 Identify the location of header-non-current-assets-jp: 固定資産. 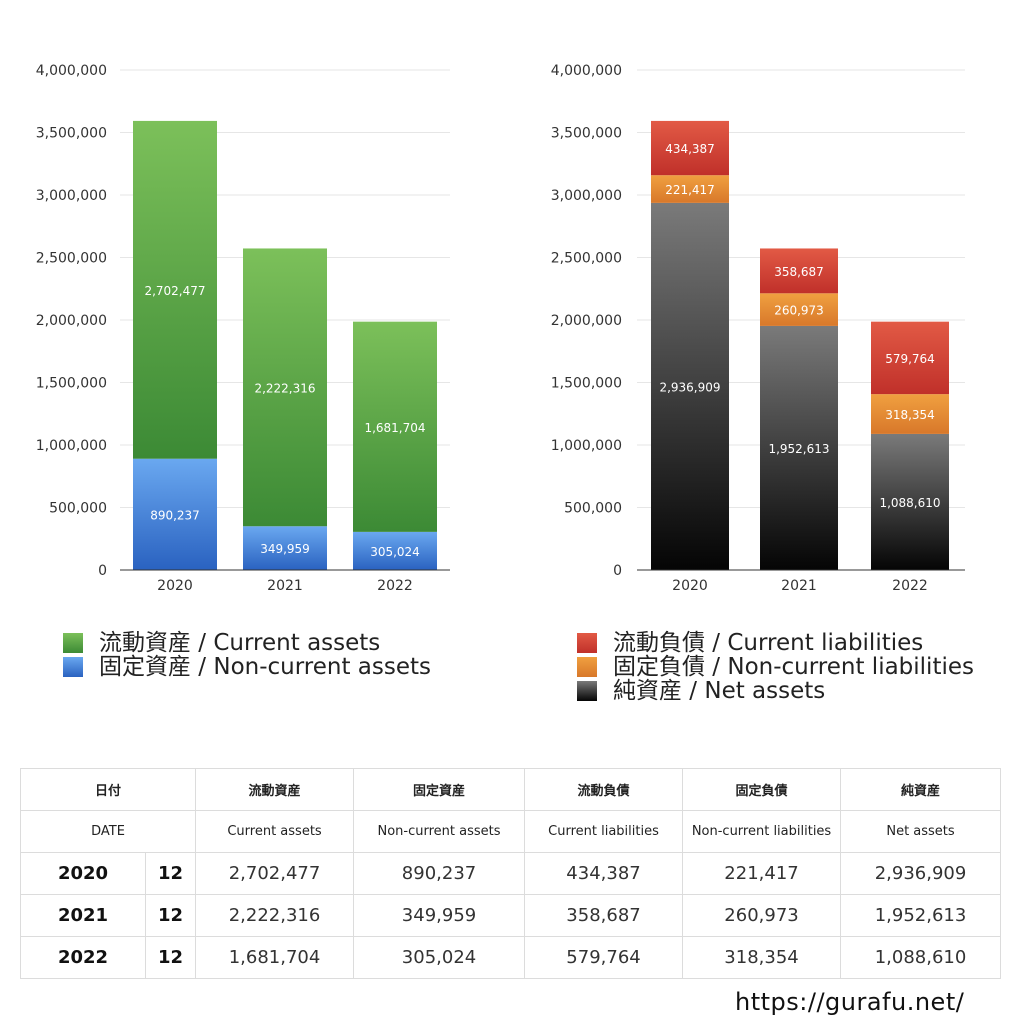
(439, 789).